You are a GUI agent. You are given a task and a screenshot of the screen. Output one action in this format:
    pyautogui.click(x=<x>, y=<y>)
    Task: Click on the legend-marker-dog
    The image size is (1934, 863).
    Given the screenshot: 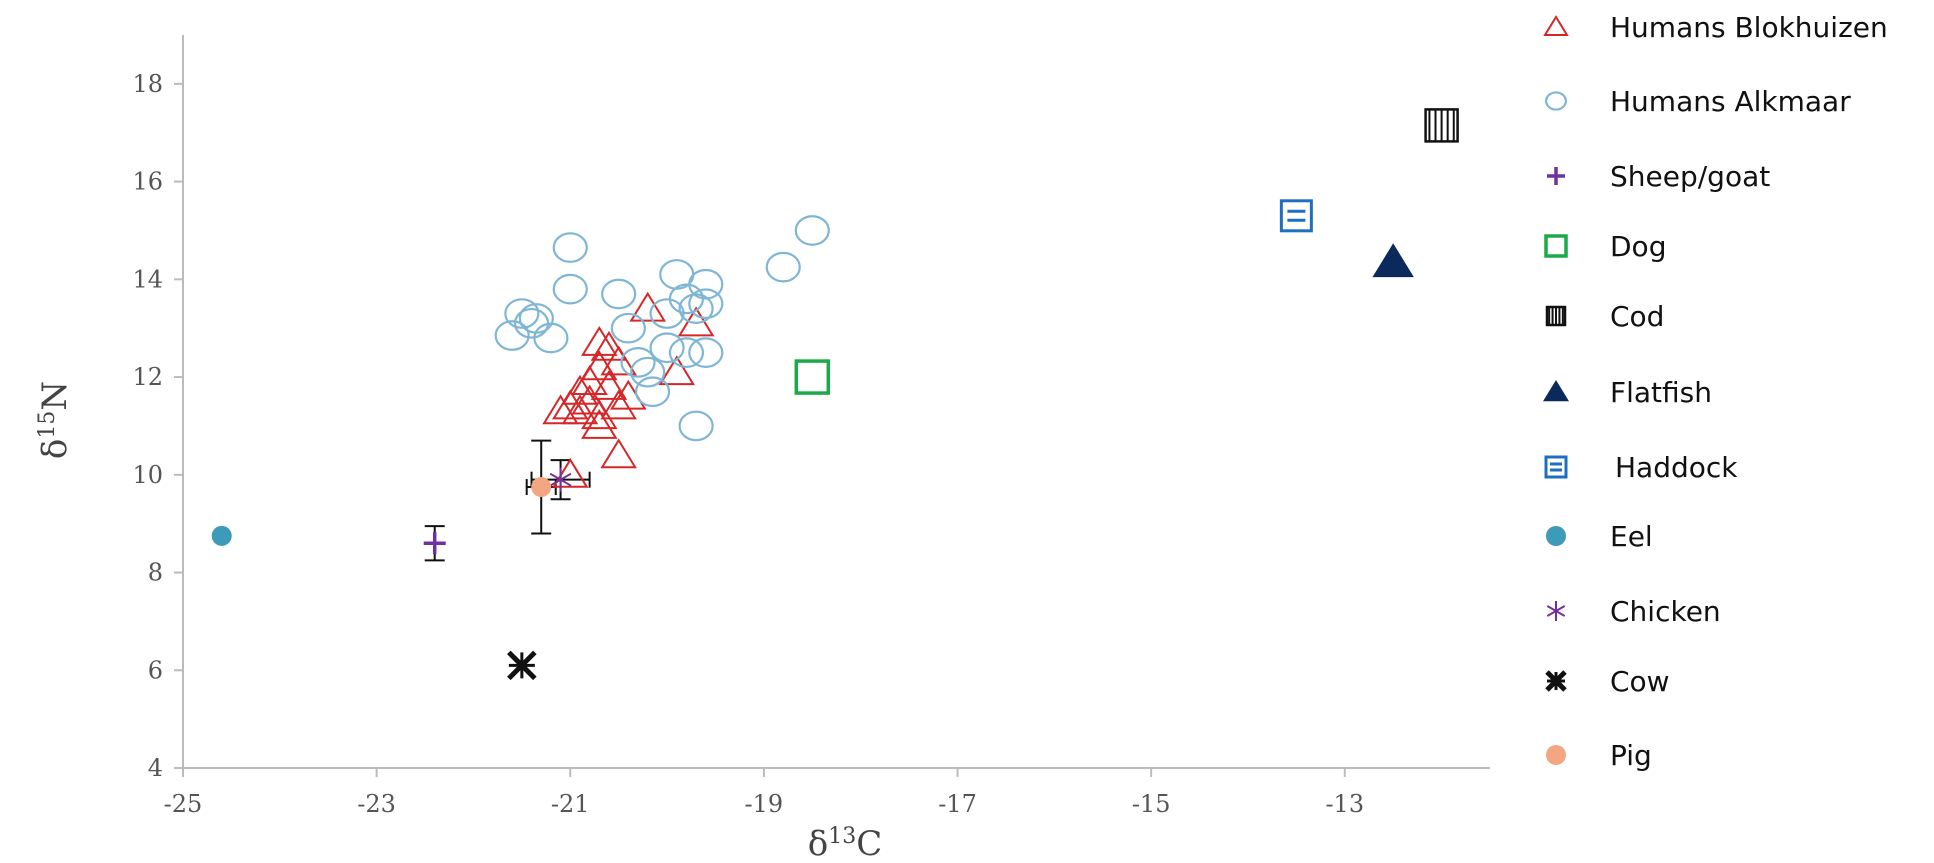 What is the action you would take?
    pyautogui.click(x=1556, y=246)
    